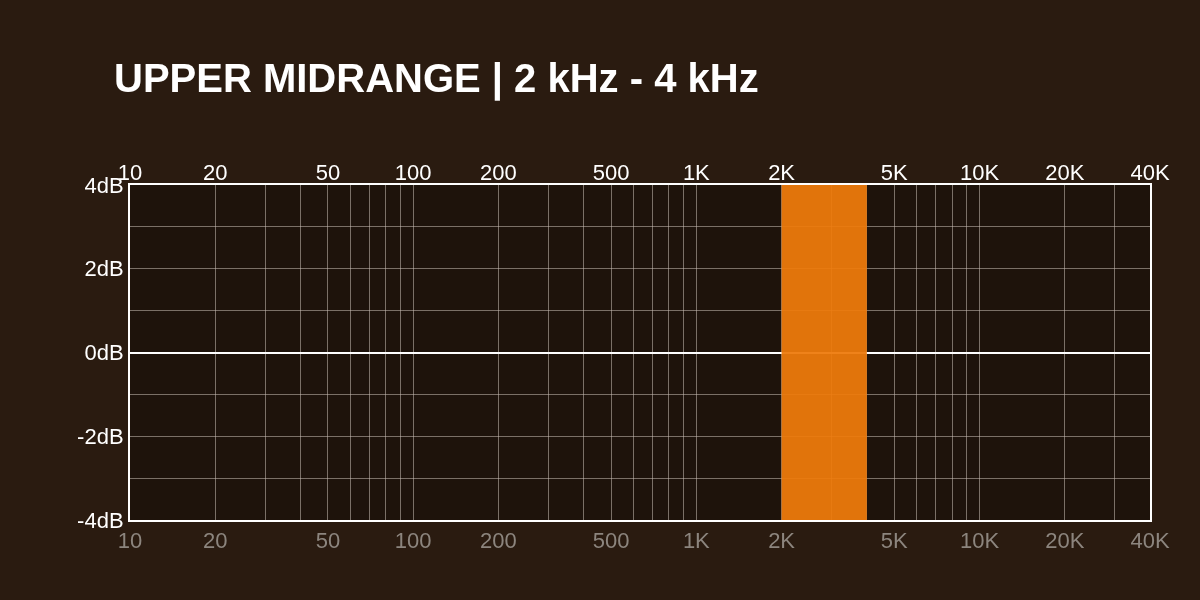 Image resolution: width=1200 pixels, height=600 pixels. I want to click on x-tick-label: 1K, so click(696, 172).